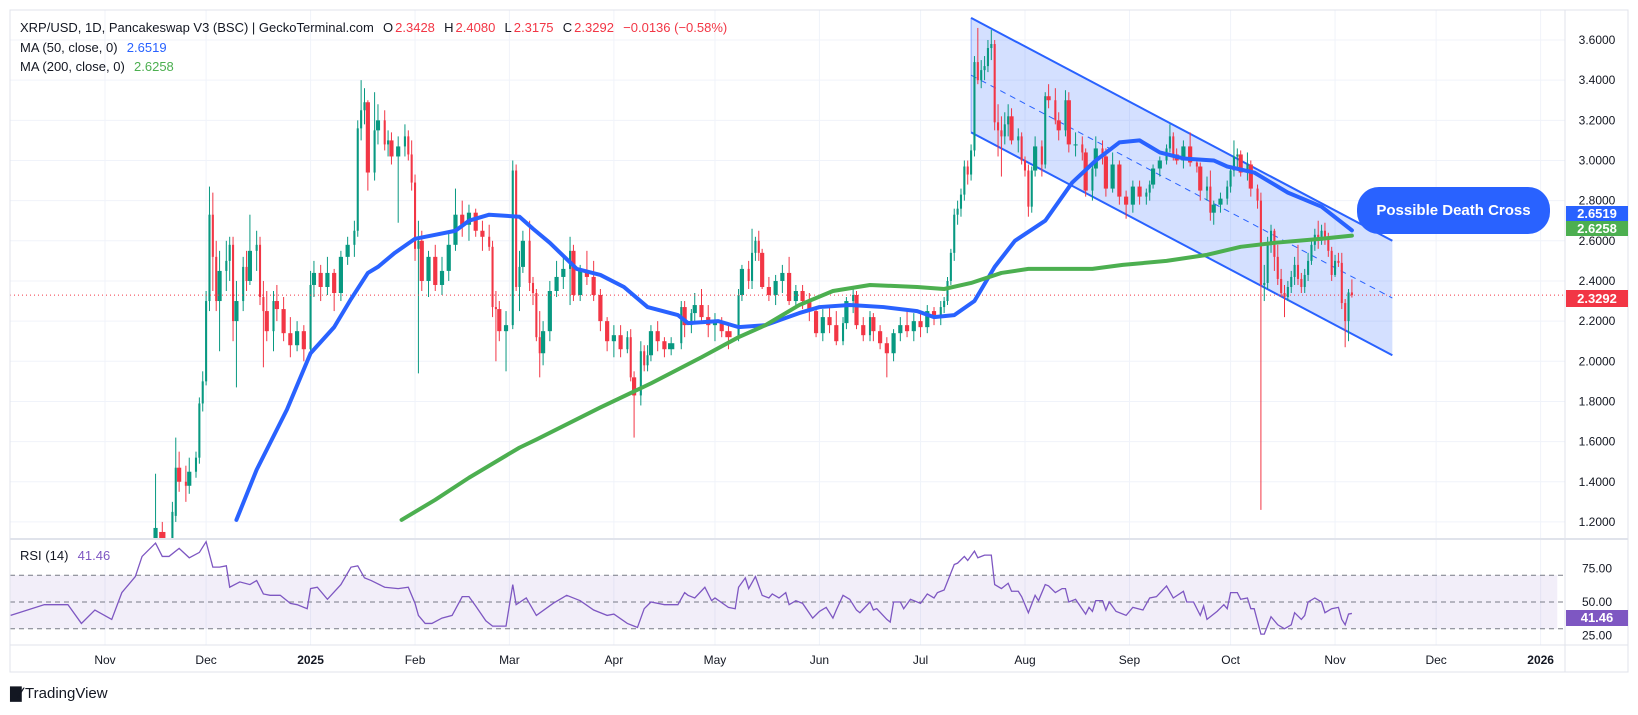 Image resolution: width=1638 pixels, height=715 pixels. What do you see at coordinates (59, 693) in the screenshot?
I see `tradingview-logo: ▇∕ TradingView` at bounding box center [59, 693].